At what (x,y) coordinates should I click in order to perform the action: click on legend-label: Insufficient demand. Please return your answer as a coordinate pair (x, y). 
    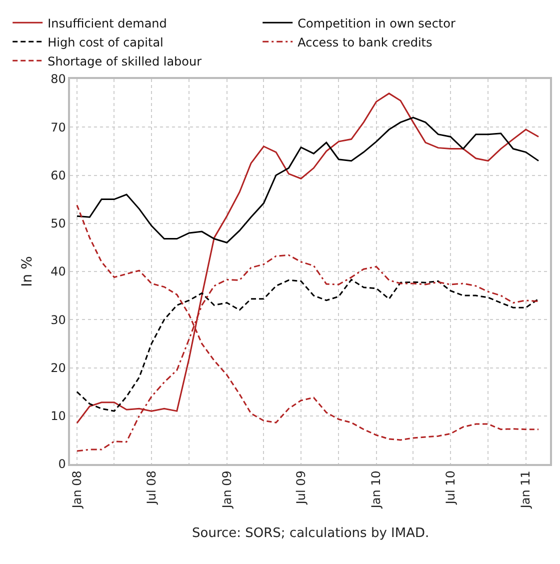
    Looking at the image, I should click on (107, 23).